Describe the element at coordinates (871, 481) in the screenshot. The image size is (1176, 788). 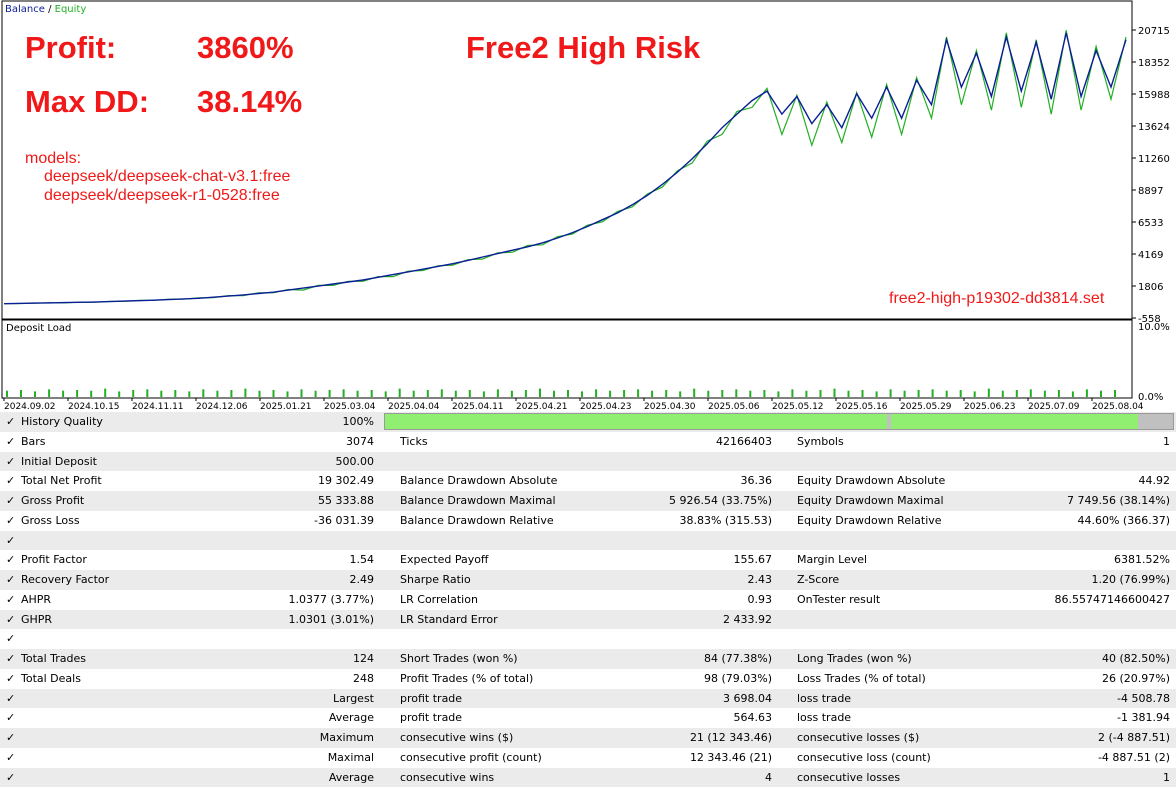
I see `report-label: Equity Drawdown Absolute` at that location.